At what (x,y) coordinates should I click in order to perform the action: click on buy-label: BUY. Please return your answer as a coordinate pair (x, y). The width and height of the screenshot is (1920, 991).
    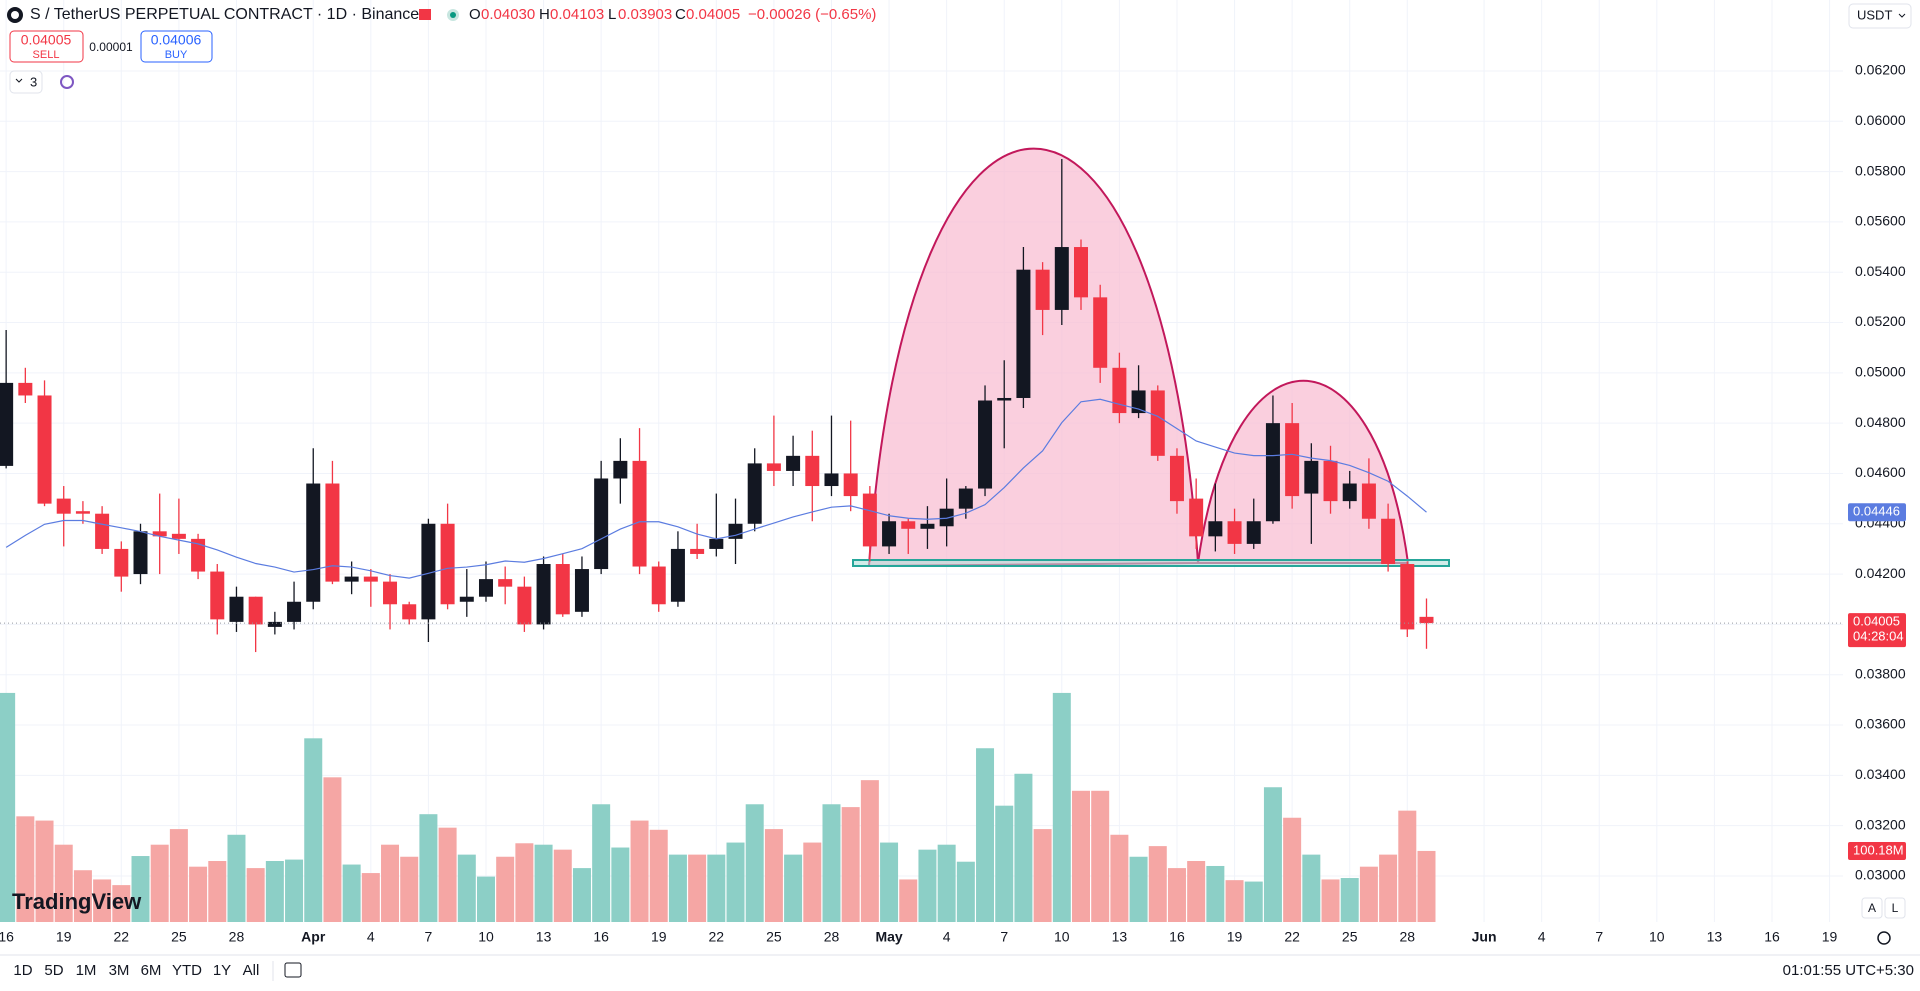
    Looking at the image, I should click on (176, 55).